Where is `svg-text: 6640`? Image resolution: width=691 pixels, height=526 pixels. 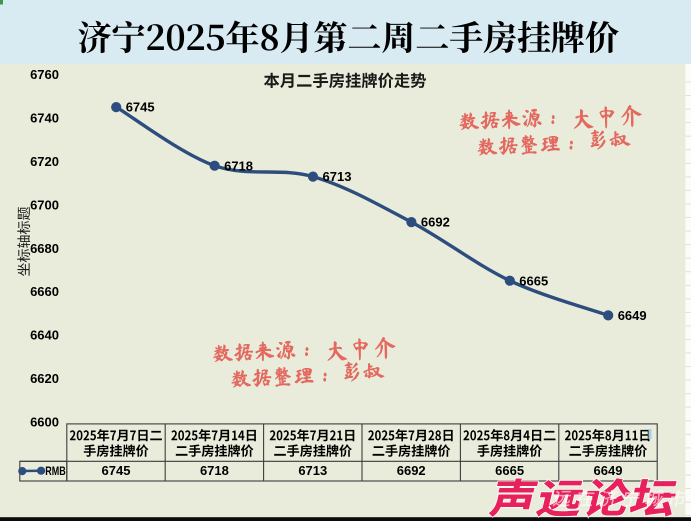
svg-text: 6640 is located at coordinates (44, 335).